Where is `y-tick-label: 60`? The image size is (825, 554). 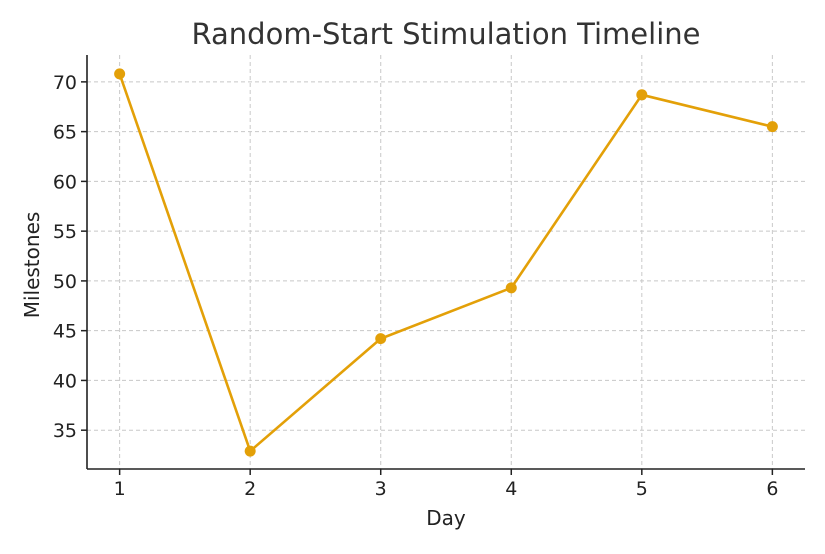 y-tick-label: 60 is located at coordinates (65, 182).